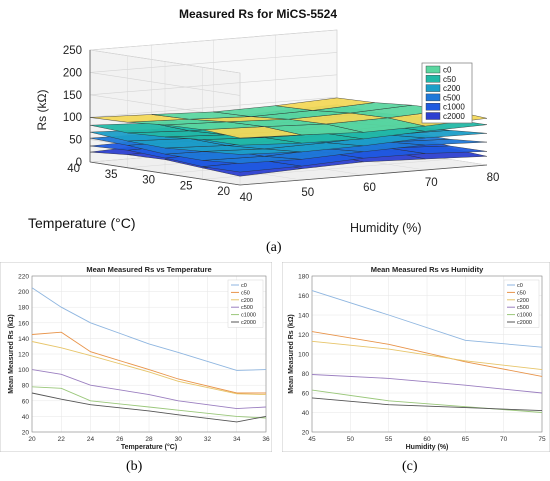 This screenshot has height=481, width=550. What do you see at coordinates (410, 466) in the screenshot?
I see `sublabel-c: (c)` at bounding box center [410, 466].